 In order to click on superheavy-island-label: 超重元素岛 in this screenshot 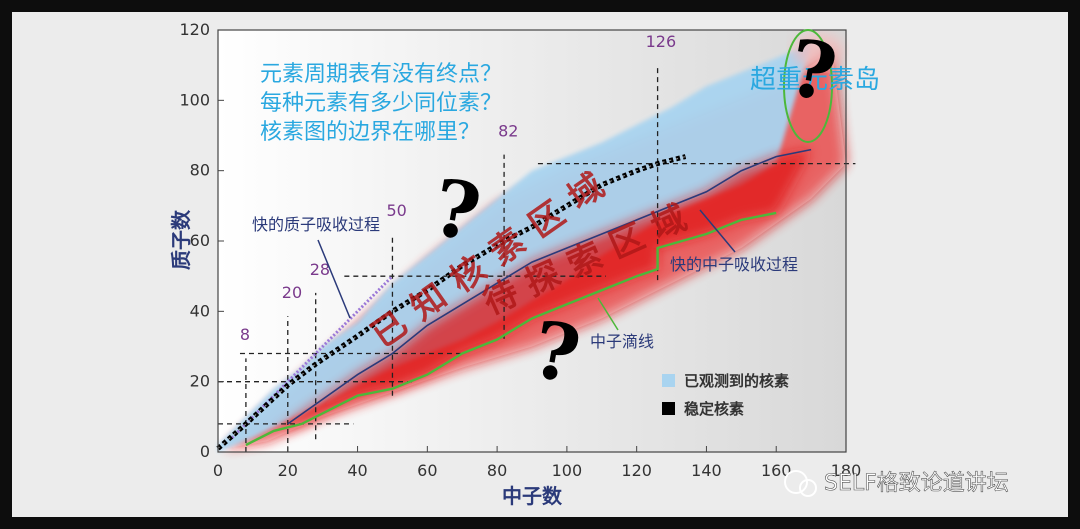, I will do `click(815, 80)`.